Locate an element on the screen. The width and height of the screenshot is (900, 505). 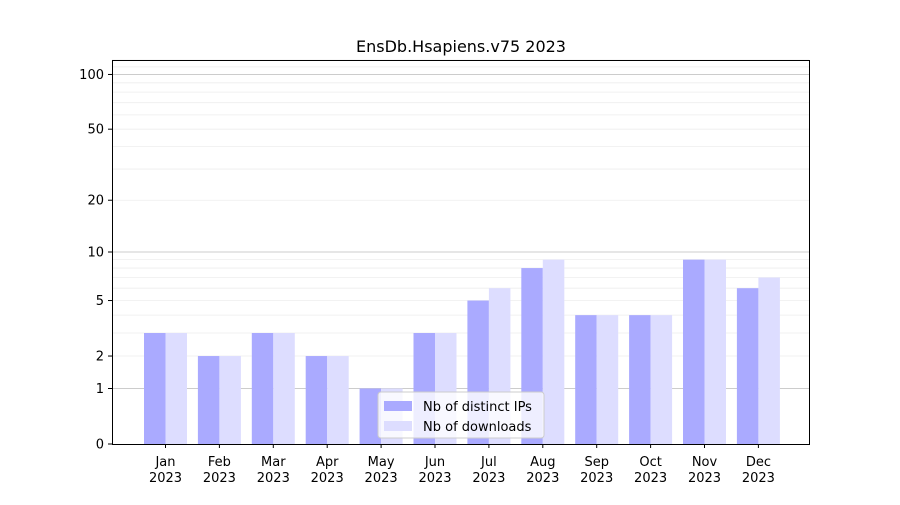
x-tick-label-month: Sep is located at coordinates (596, 462).